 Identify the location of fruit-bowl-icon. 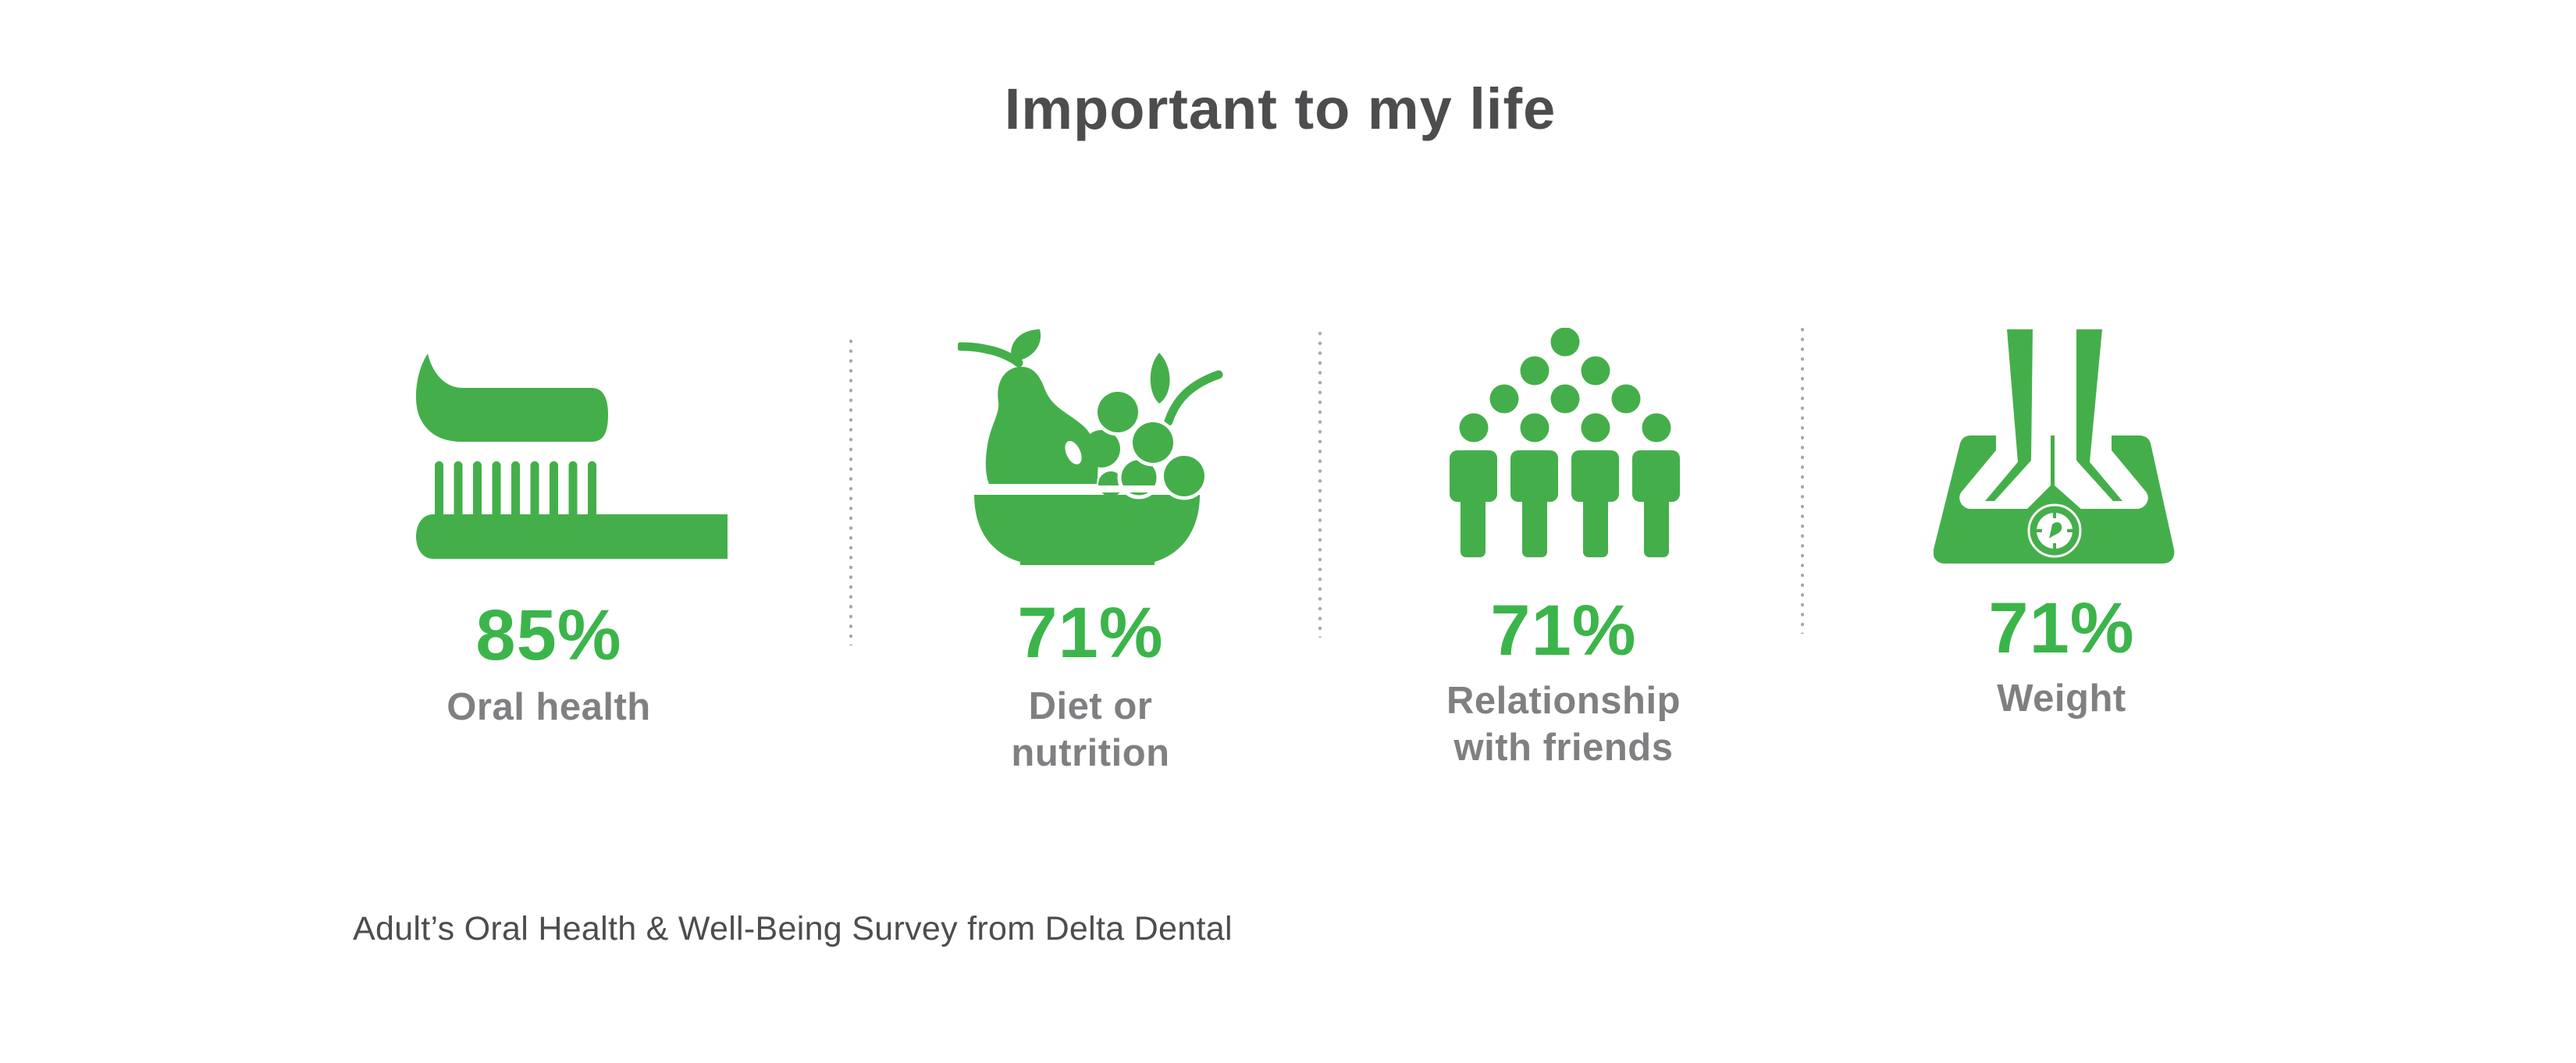
(1090, 446).